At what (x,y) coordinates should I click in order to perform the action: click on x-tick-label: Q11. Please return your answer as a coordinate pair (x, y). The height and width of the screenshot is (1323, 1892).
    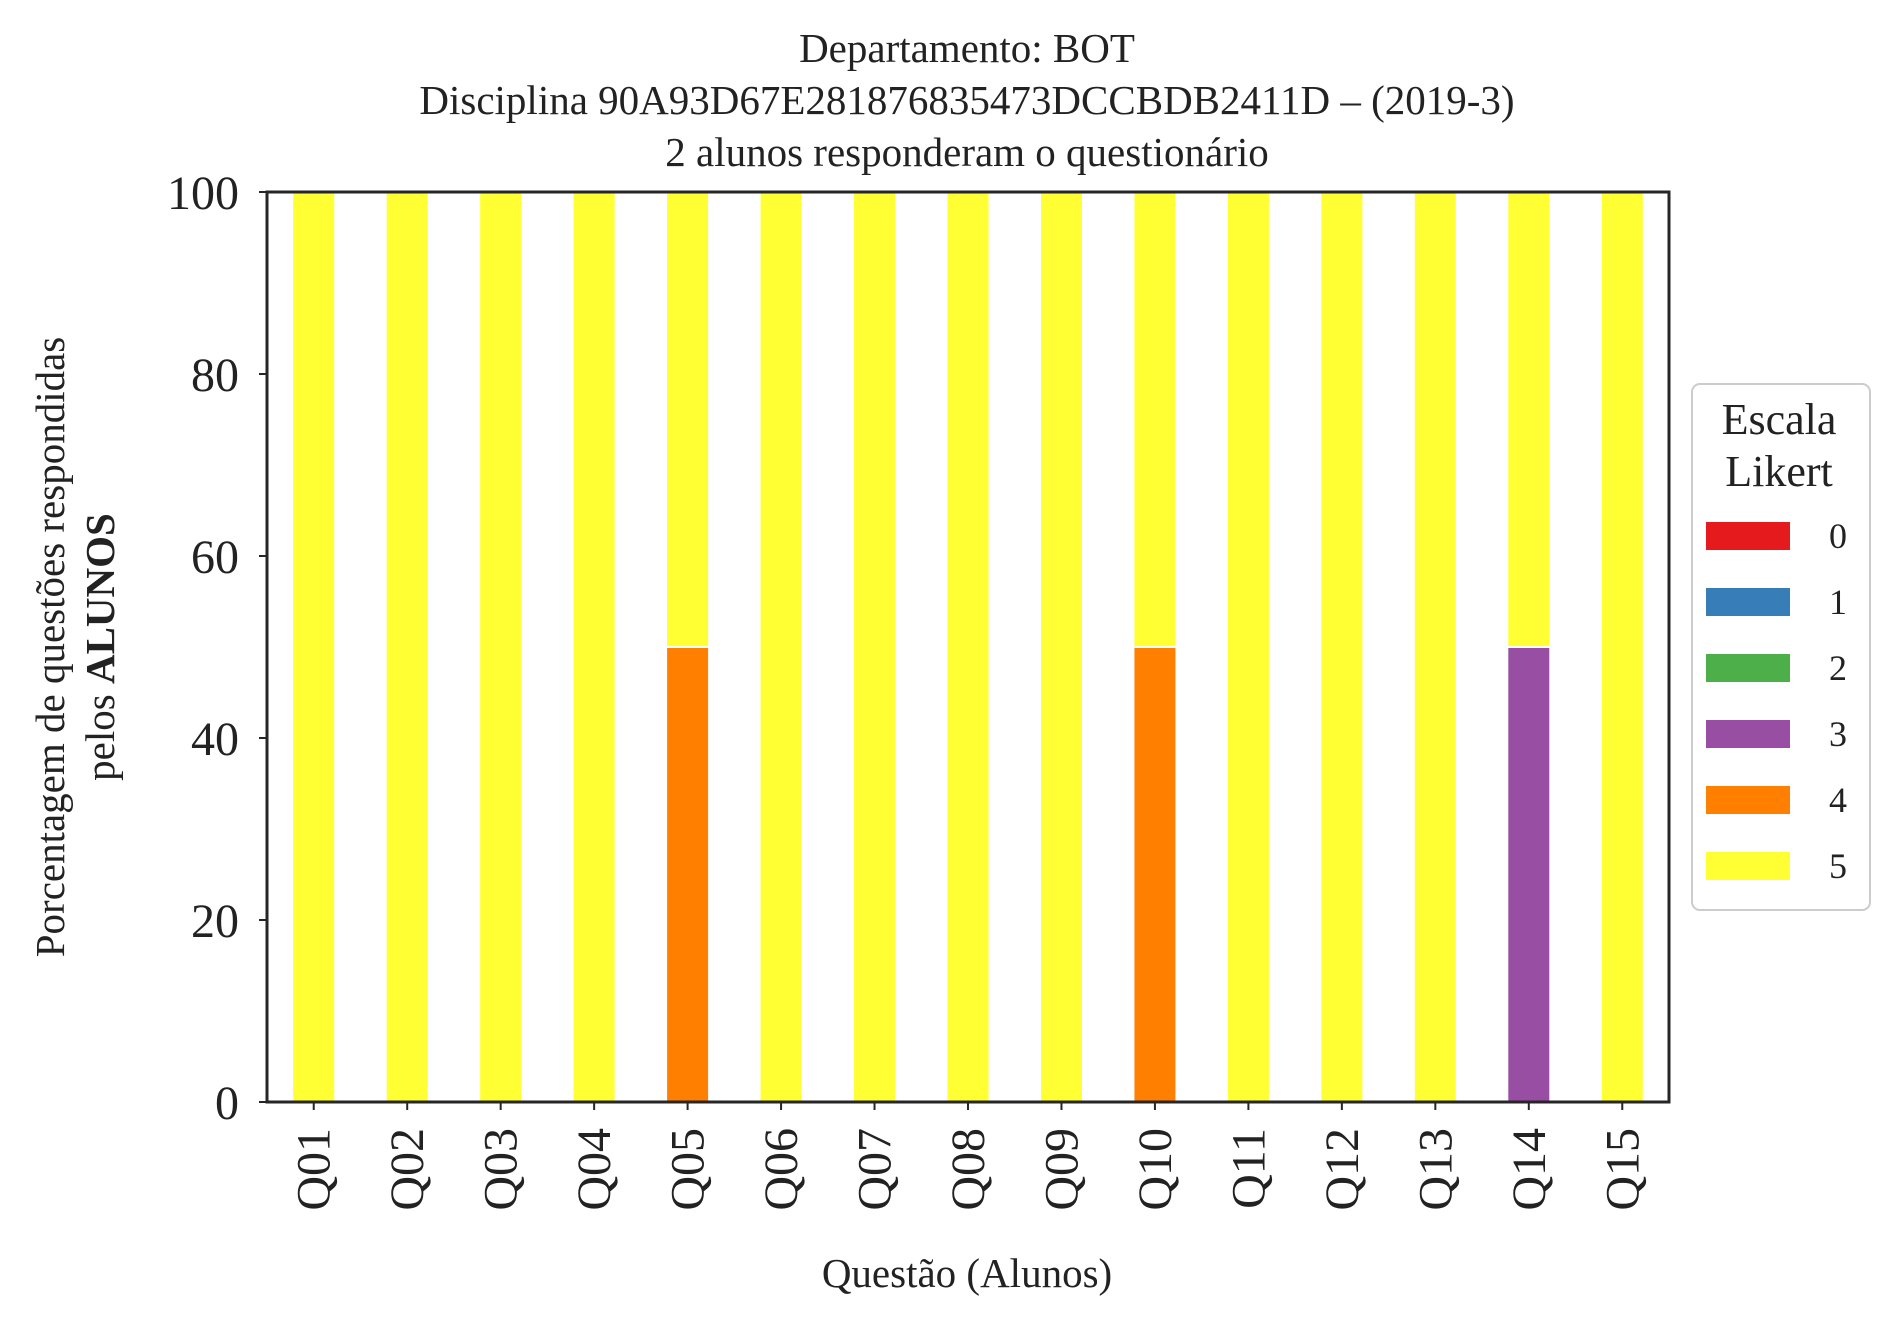
    Looking at the image, I should click on (1248, 1168).